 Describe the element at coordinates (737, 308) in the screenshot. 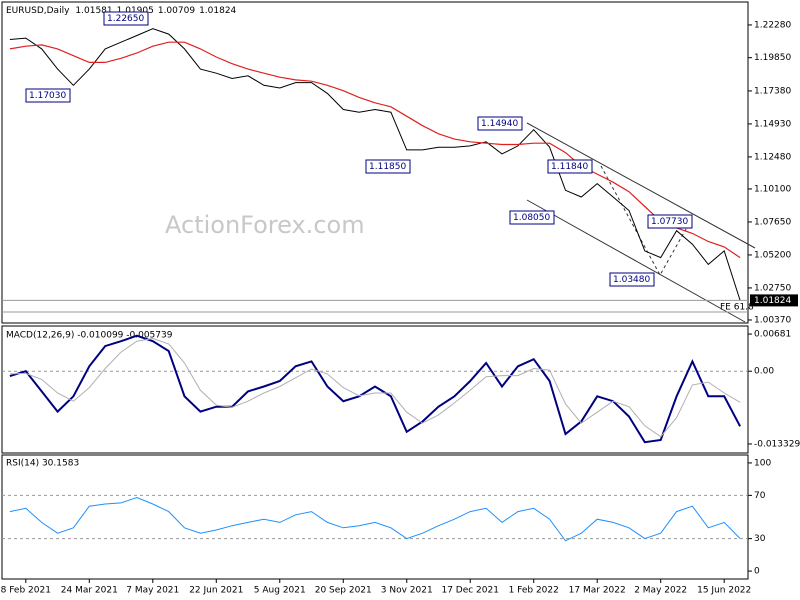

I see `fe-label: FE 61.8` at that location.